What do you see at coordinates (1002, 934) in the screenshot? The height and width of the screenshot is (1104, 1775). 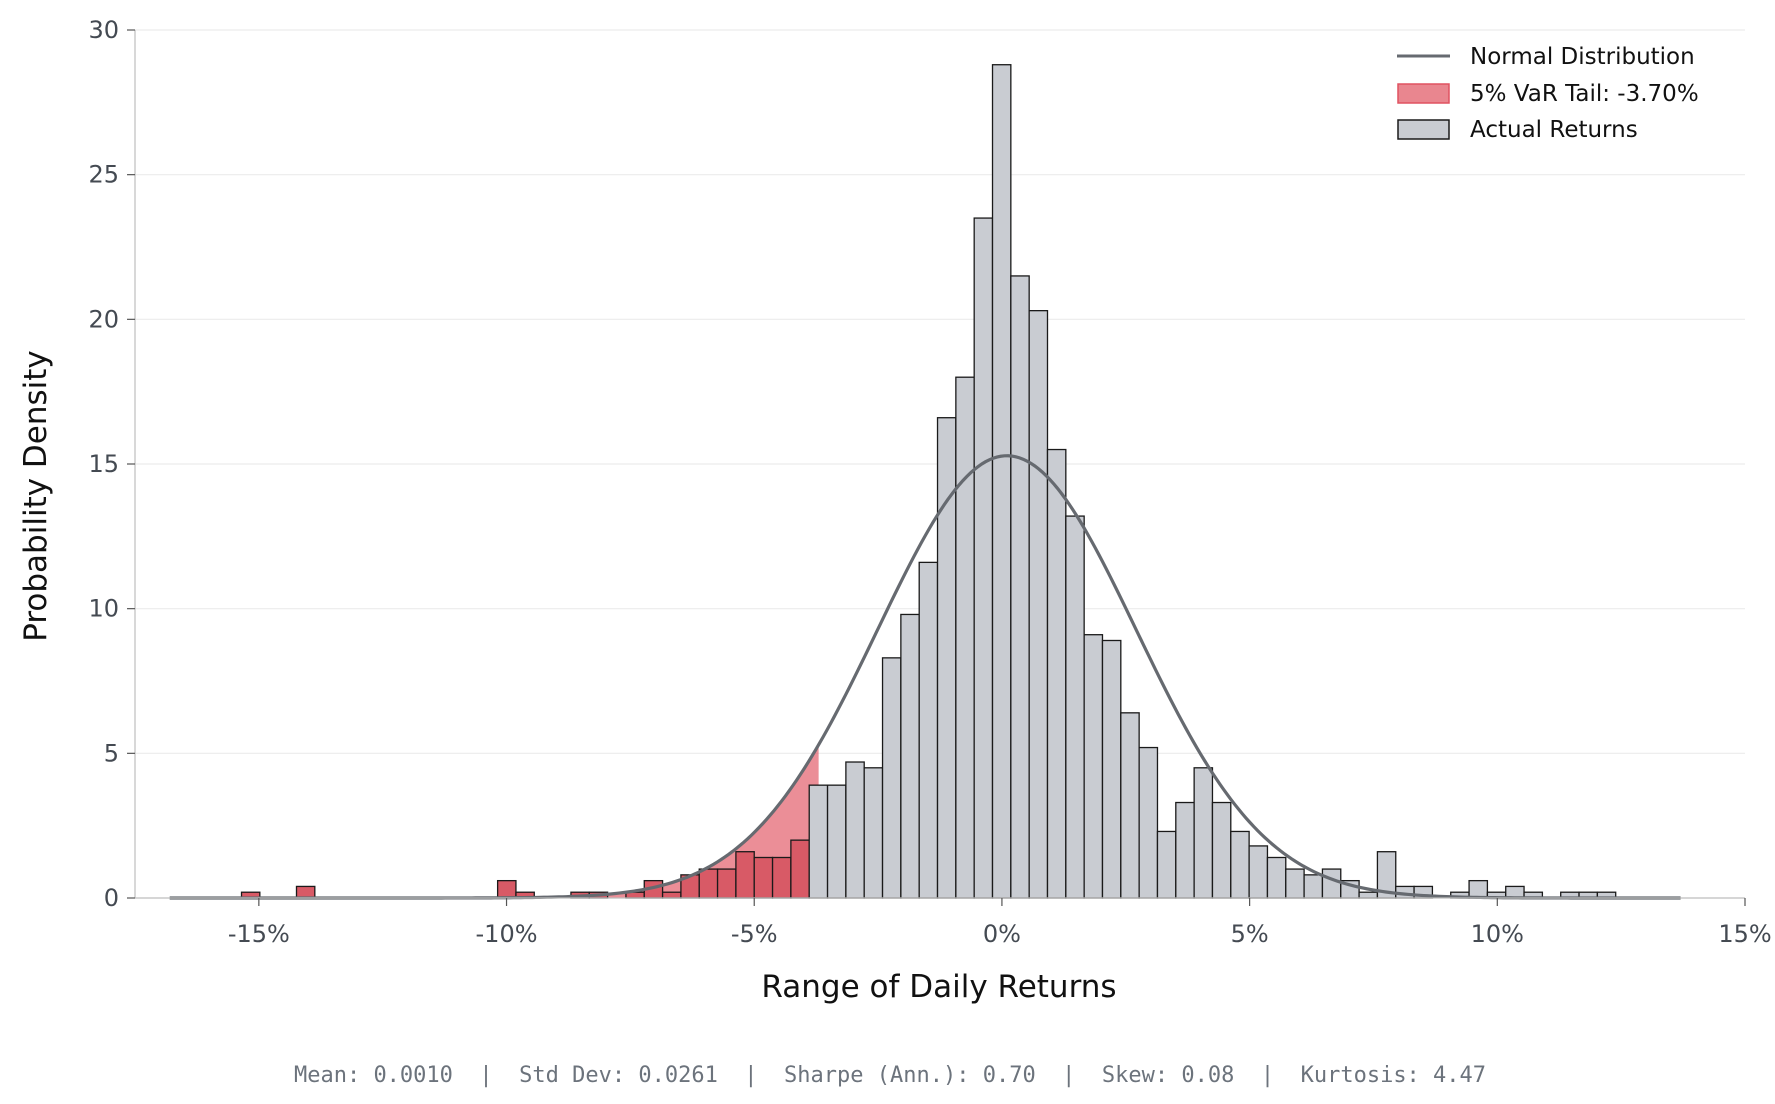 I see `x-tick-label: 0%` at bounding box center [1002, 934].